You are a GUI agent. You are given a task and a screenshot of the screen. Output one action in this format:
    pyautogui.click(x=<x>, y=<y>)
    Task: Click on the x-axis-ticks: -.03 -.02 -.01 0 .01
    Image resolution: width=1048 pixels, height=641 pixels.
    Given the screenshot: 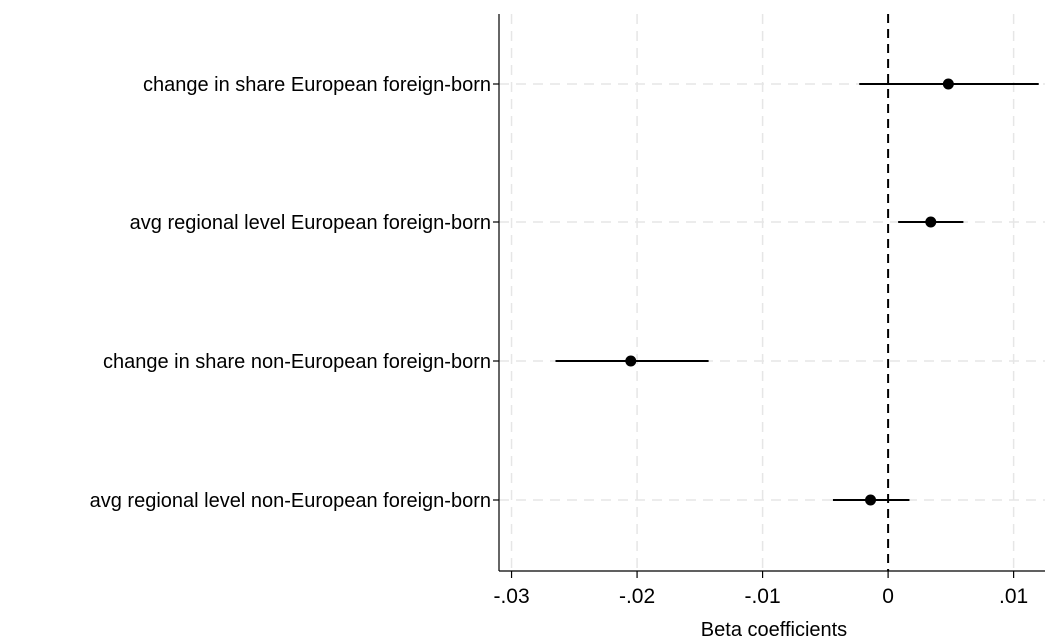 What is the action you would take?
    pyautogui.click(x=760, y=589)
    